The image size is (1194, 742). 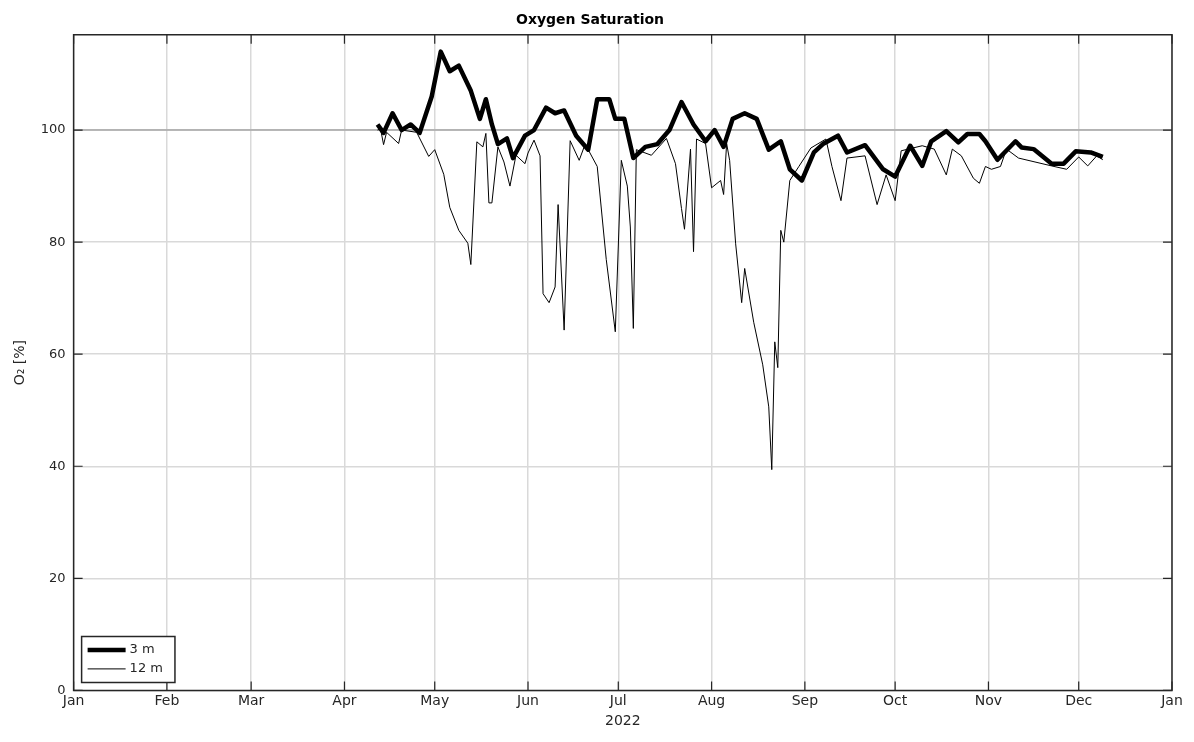 What do you see at coordinates (617, 700) in the screenshot?
I see `x-tick-label: Jul` at bounding box center [617, 700].